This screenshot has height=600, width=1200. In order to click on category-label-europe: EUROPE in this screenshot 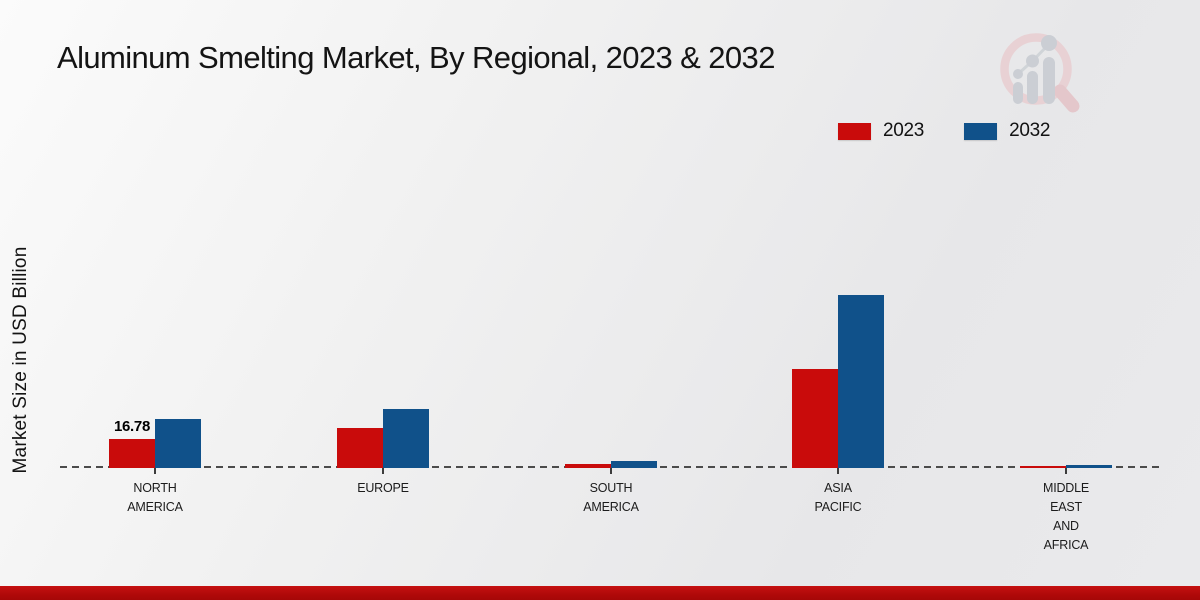, I will do `click(383, 488)`.